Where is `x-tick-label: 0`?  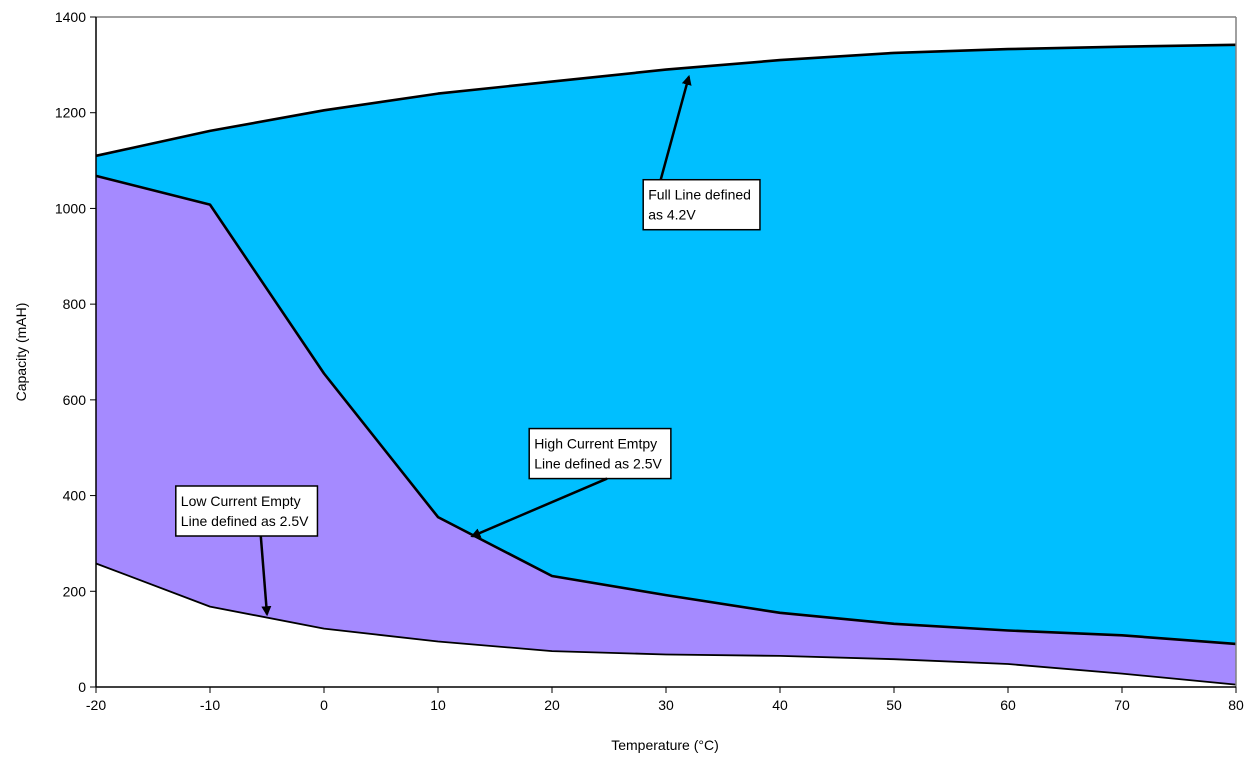
x-tick-label: 0 is located at coordinates (324, 705).